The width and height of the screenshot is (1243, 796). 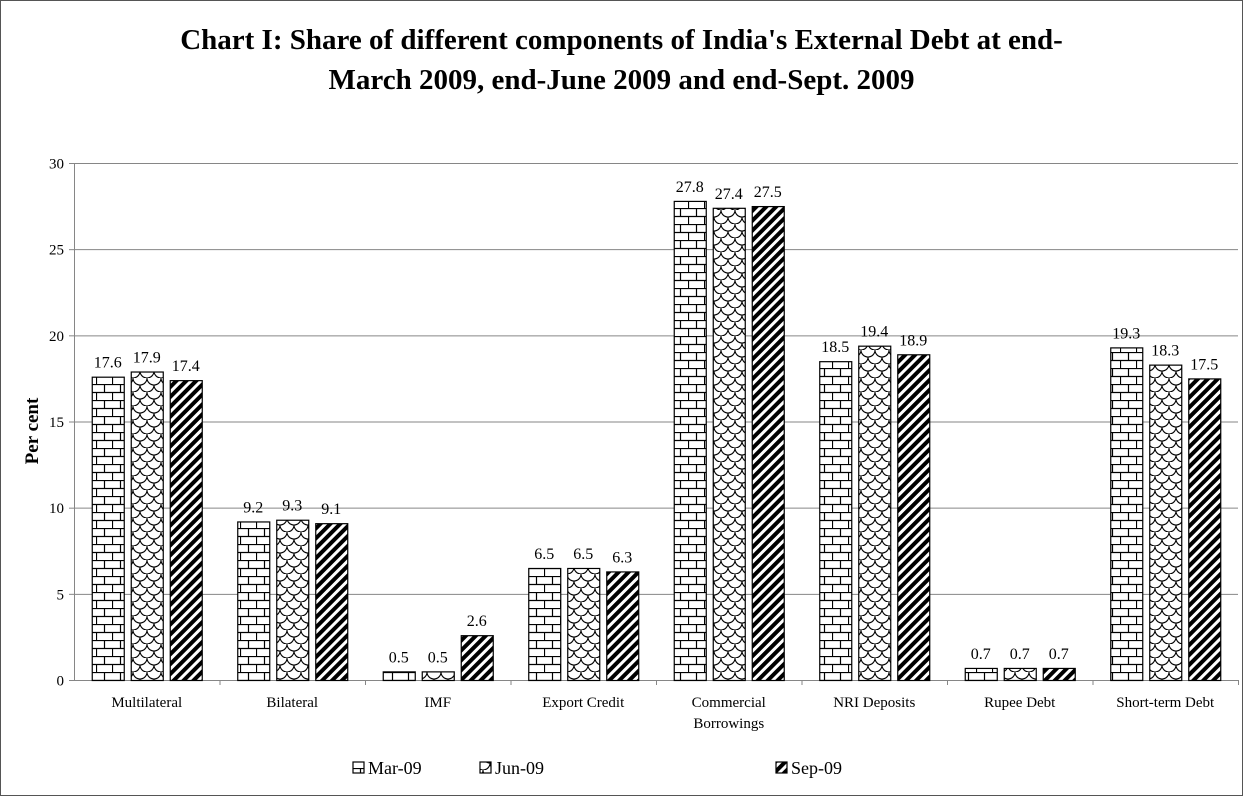 What do you see at coordinates (61, 682) in the screenshot?
I see `y-tick-label-0: 0` at bounding box center [61, 682].